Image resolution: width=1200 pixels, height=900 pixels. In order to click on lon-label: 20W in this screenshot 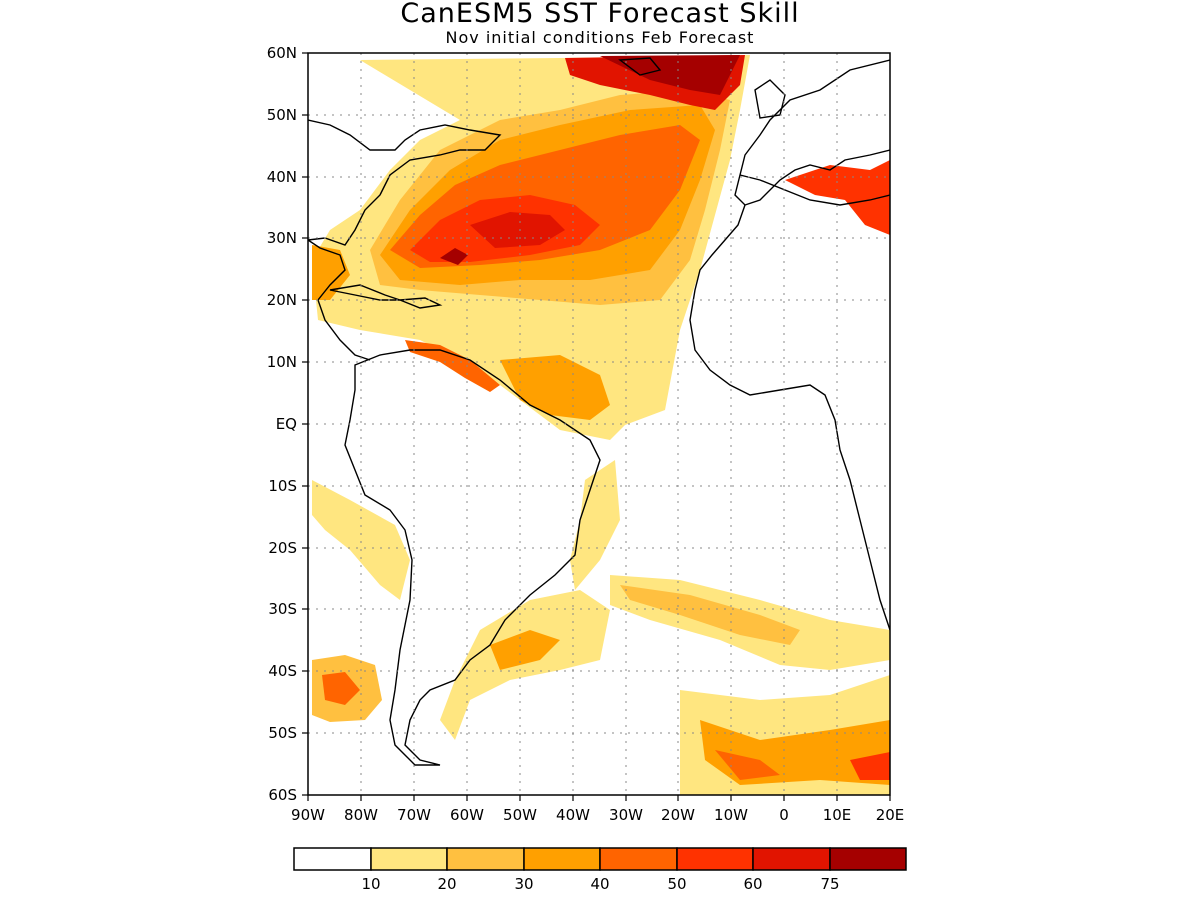, I will do `click(678, 815)`.